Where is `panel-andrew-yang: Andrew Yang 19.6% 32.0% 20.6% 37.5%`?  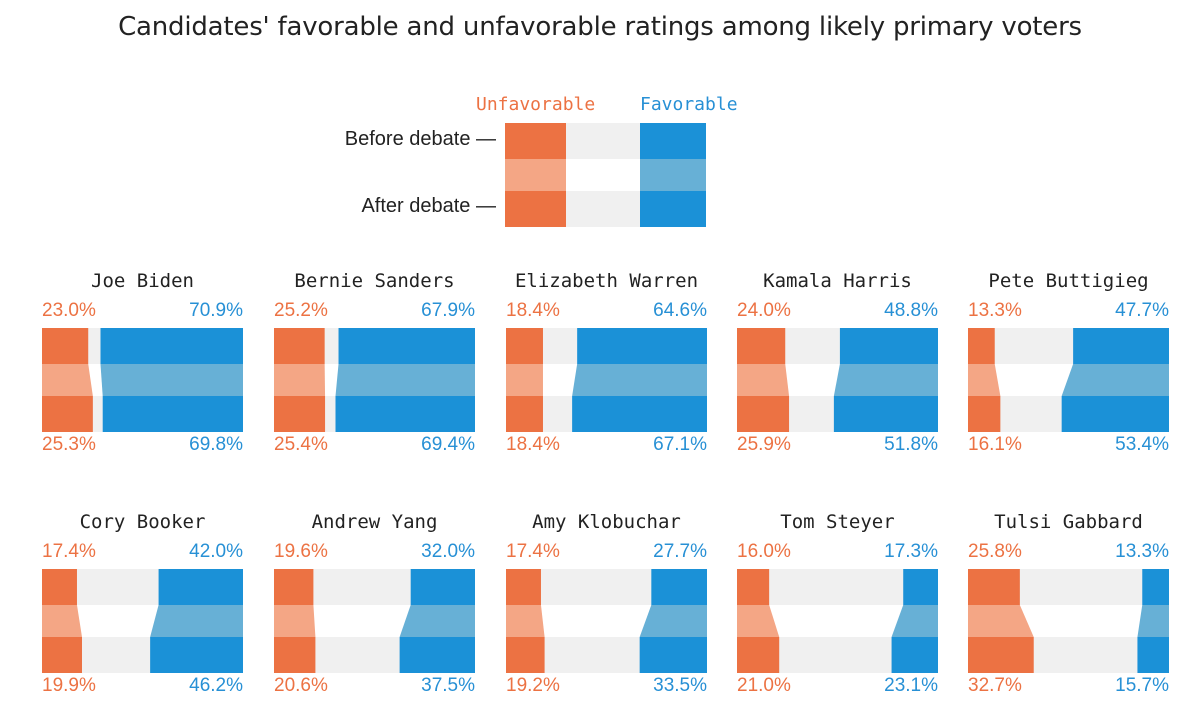 panel-andrew-yang: Andrew Yang 19.6% 32.0% 20.6% 37.5% is located at coordinates (374, 603).